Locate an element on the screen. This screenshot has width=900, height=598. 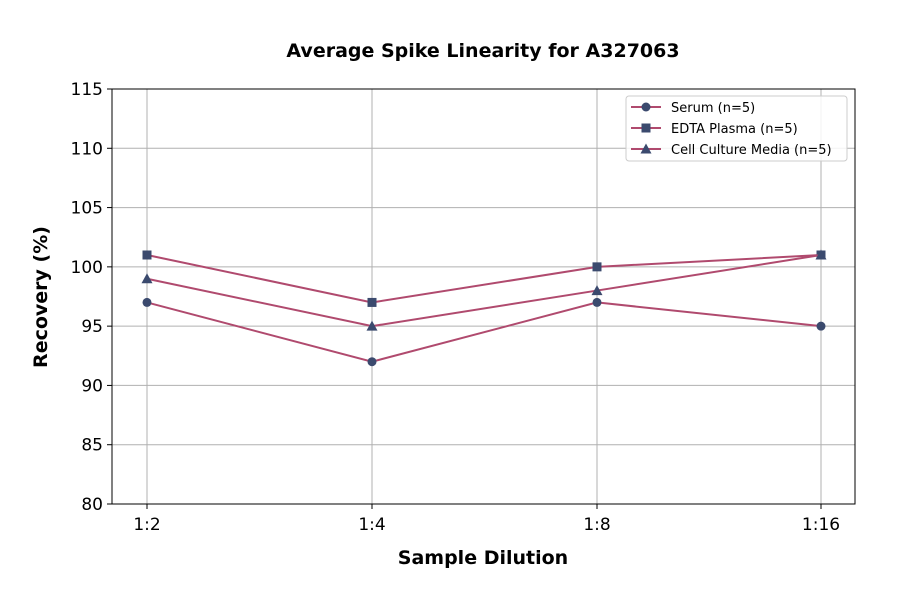
x-tick-label: 1:4 is located at coordinates (371, 525).